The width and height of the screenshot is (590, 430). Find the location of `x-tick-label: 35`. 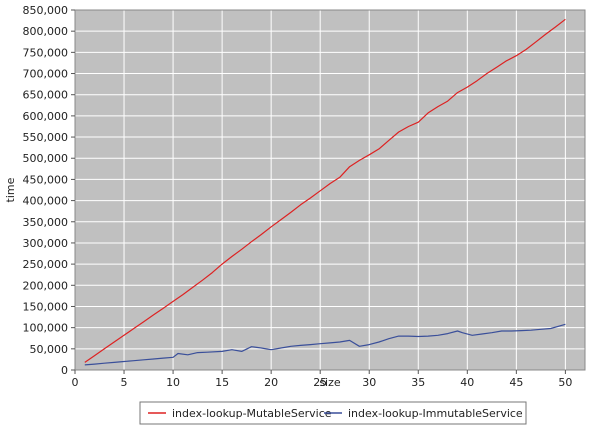

x-tick-label: 35 is located at coordinates (418, 382).